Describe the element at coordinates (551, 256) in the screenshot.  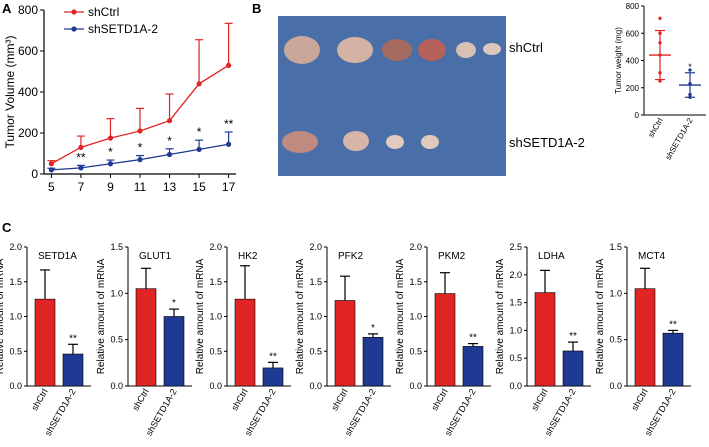
I see `chart-title: LDHA` at that location.